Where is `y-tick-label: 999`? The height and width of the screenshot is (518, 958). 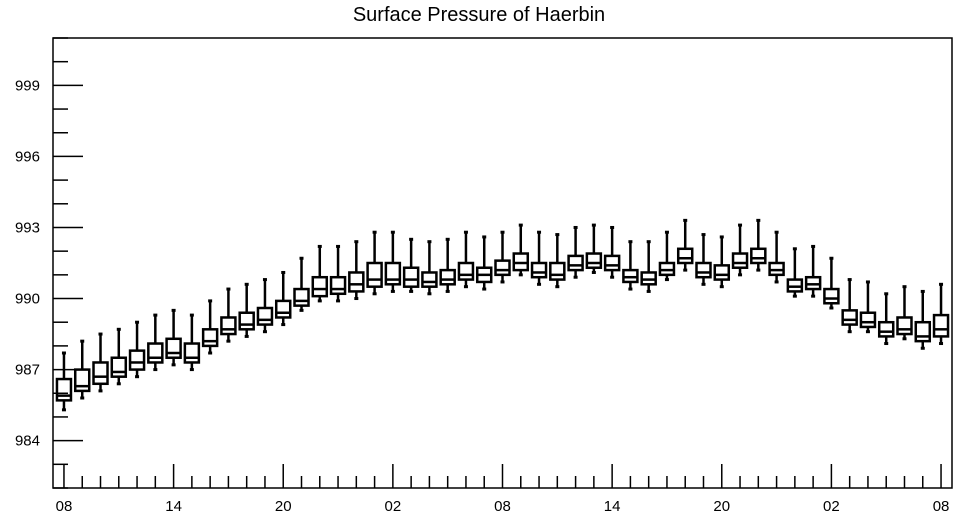 y-tick-label: 999 is located at coordinates (27, 85).